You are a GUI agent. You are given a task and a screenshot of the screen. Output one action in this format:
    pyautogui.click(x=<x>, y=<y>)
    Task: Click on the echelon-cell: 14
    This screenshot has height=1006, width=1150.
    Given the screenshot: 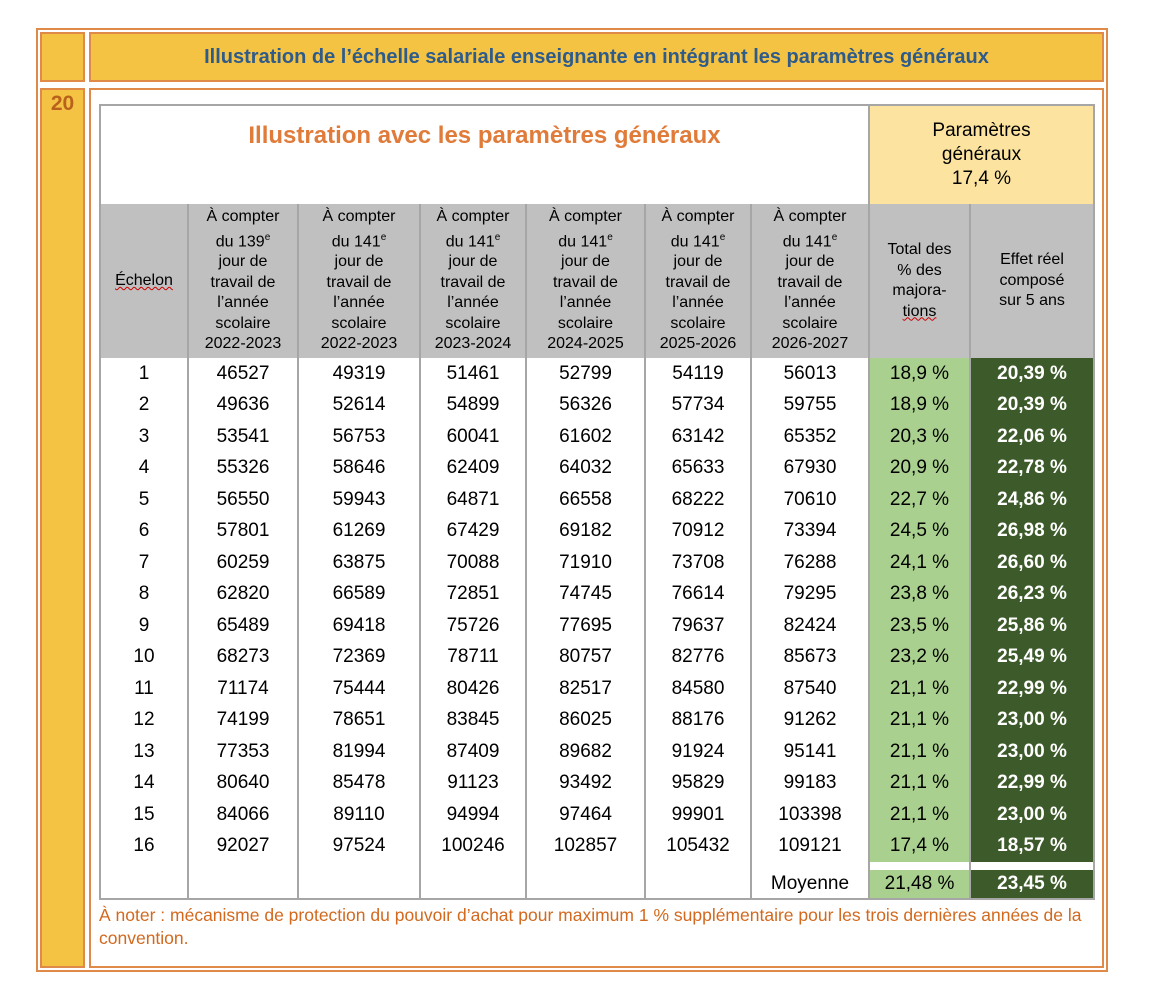 What is the action you would take?
    pyautogui.click(x=144, y=783)
    